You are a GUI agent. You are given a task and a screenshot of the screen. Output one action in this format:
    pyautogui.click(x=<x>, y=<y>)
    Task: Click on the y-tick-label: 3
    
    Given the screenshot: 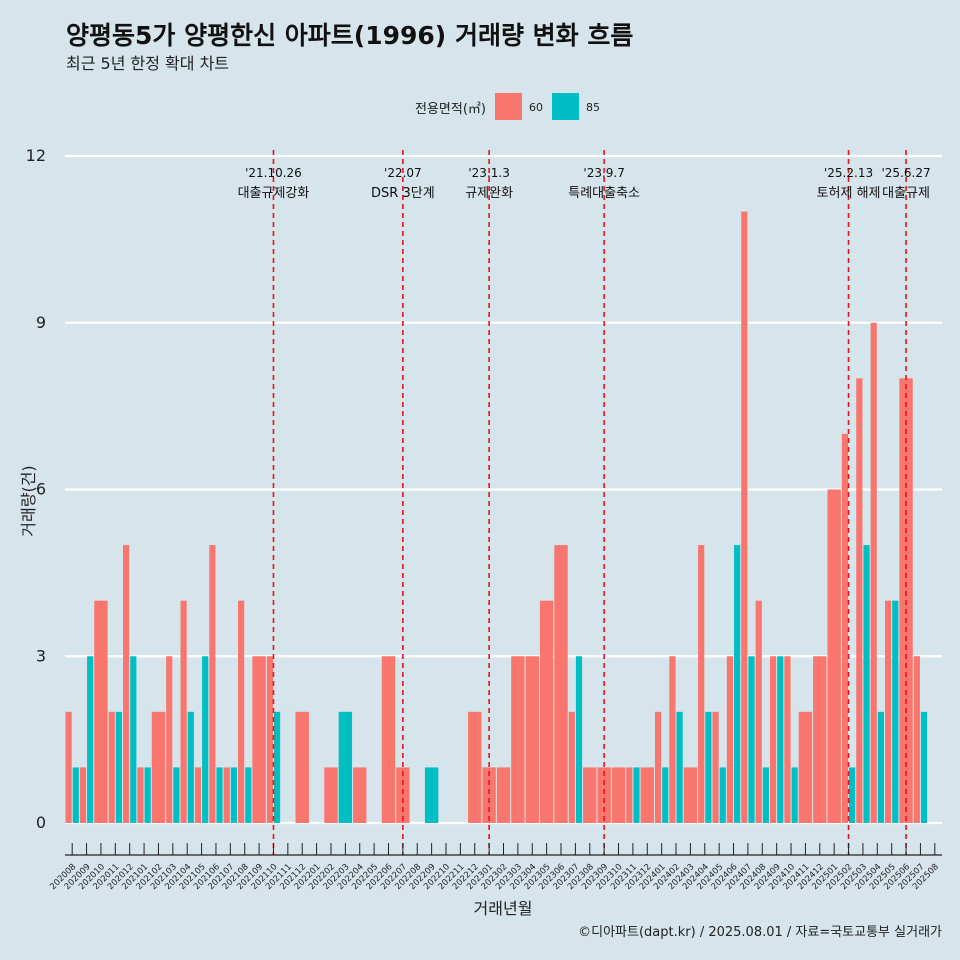 What is the action you would take?
    pyautogui.click(x=41, y=655)
    